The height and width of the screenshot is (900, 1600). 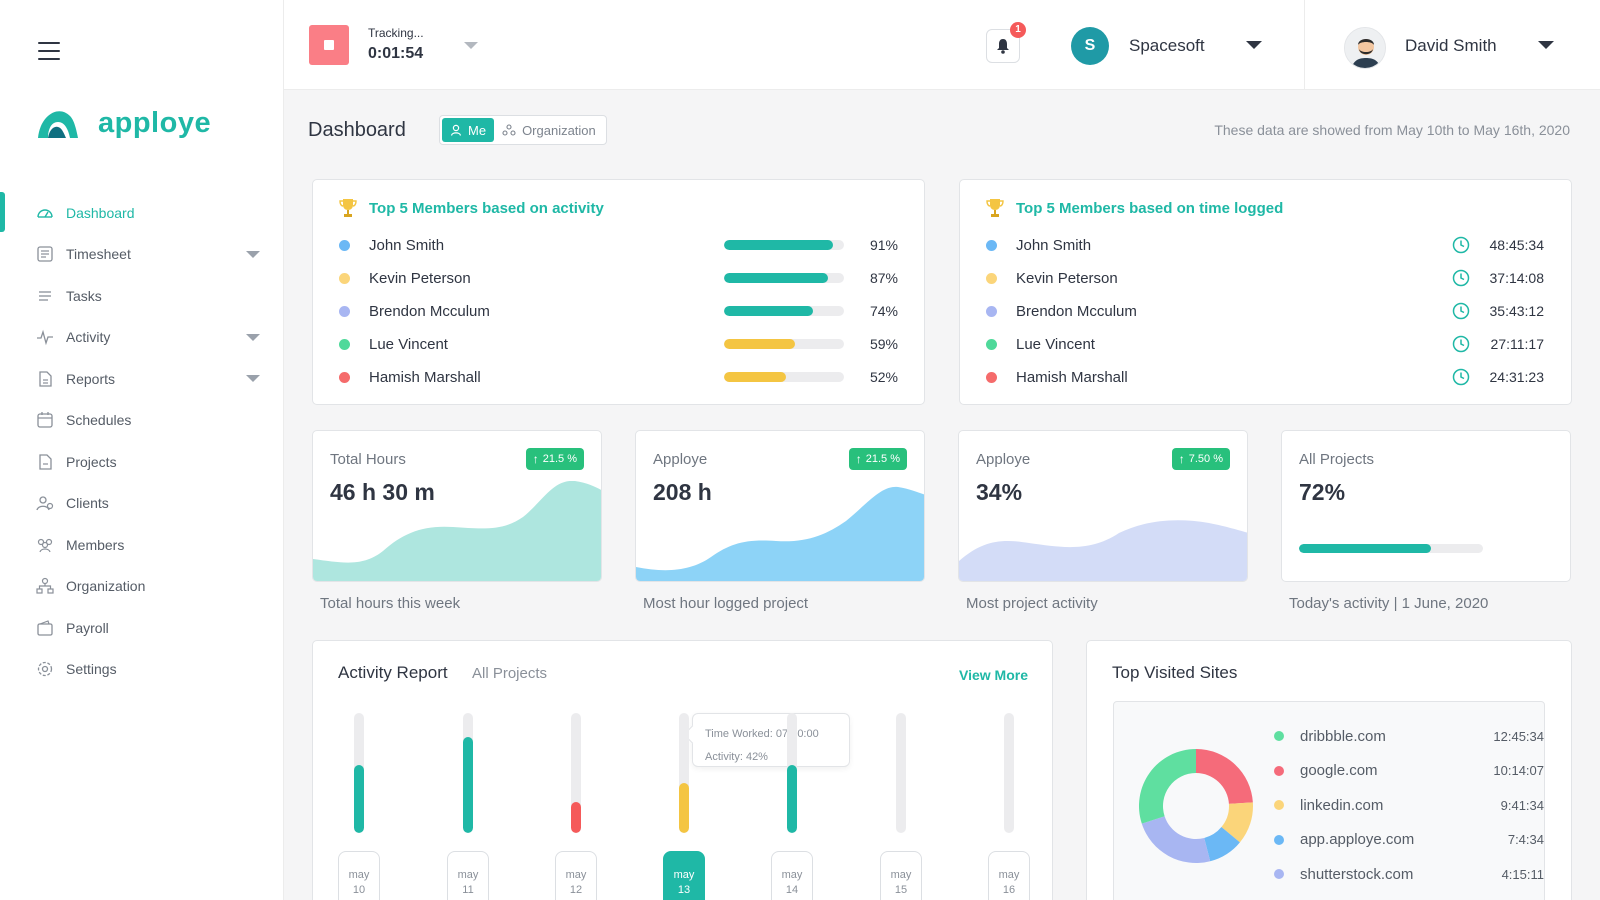 I want to click on menu-icon, so click(x=49, y=51).